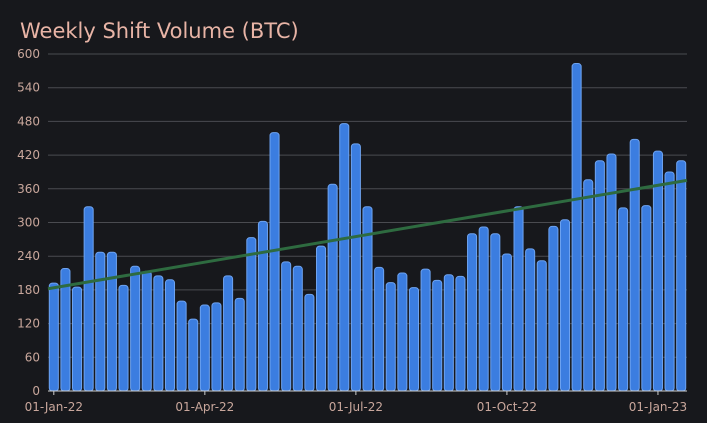  Describe the element at coordinates (28, 290) in the screenshot. I see `y-tick-label: 180` at that location.